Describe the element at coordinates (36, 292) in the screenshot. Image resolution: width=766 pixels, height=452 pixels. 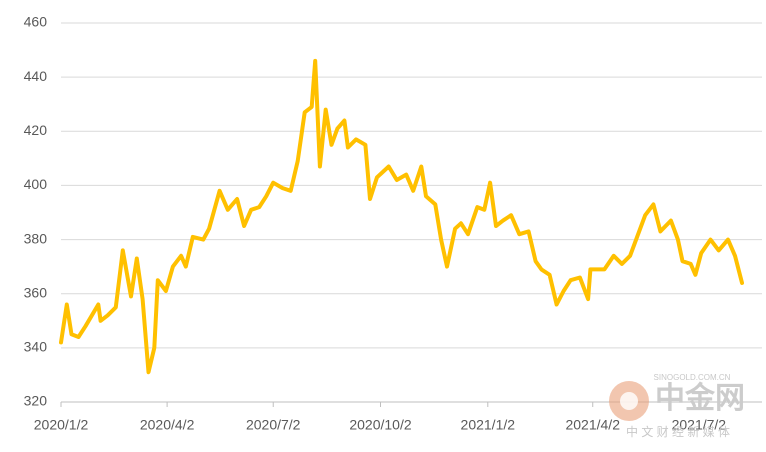
I see `y-tick-label: 360` at that location.